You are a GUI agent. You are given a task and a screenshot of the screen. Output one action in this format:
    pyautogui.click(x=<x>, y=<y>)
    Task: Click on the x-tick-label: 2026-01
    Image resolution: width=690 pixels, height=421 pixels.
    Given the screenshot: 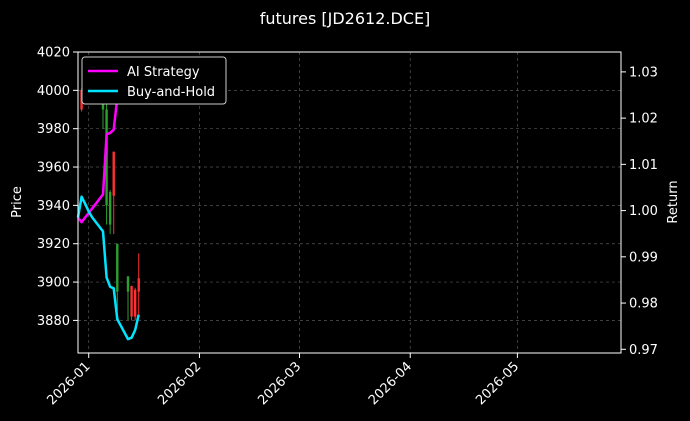 What is the action you would take?
    pyautogui.click(x=69, y=383)
    